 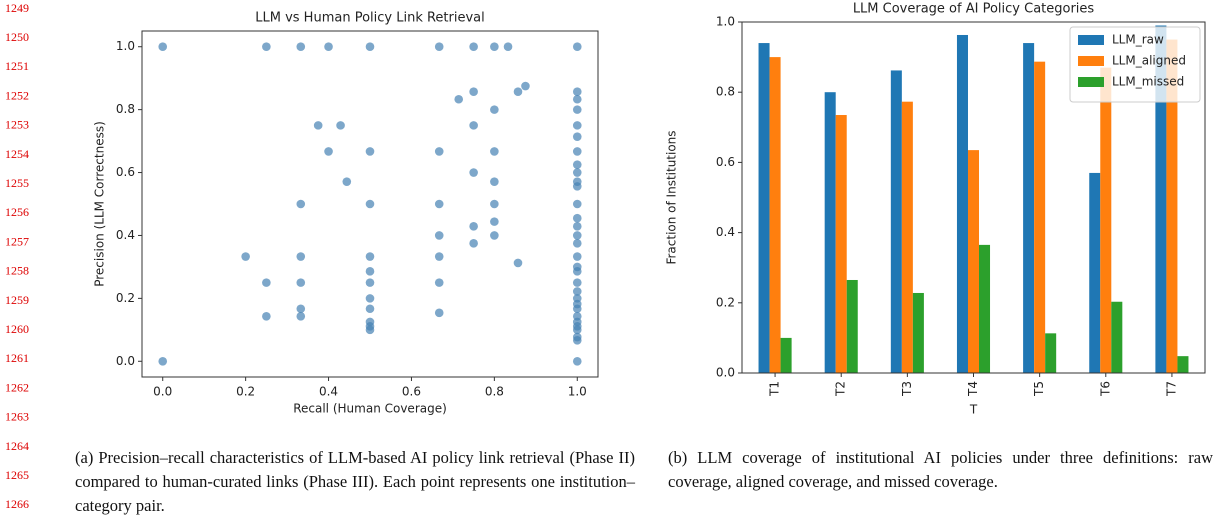 What do you see at coordinates (17, 417) in the screenshot?
I see `line-number: 1263` at bounding box center [17, 417].